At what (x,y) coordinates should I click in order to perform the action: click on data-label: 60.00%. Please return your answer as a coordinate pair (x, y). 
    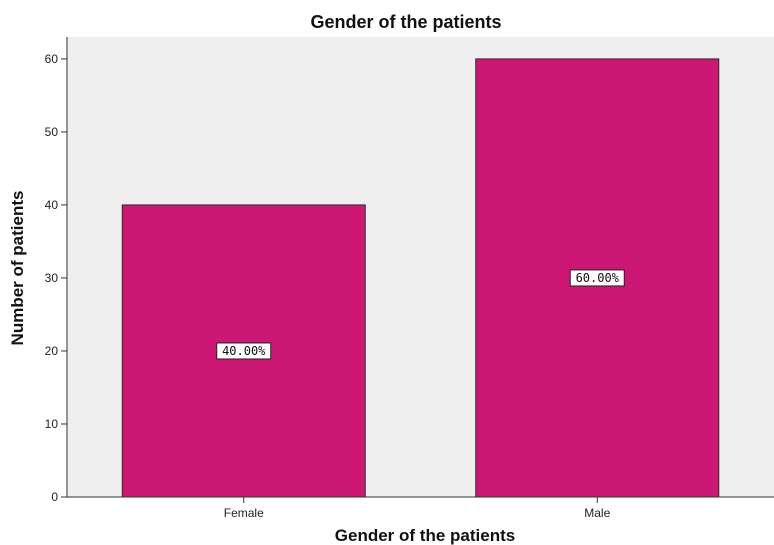
    Looking at the image, I should click on (598, 278).